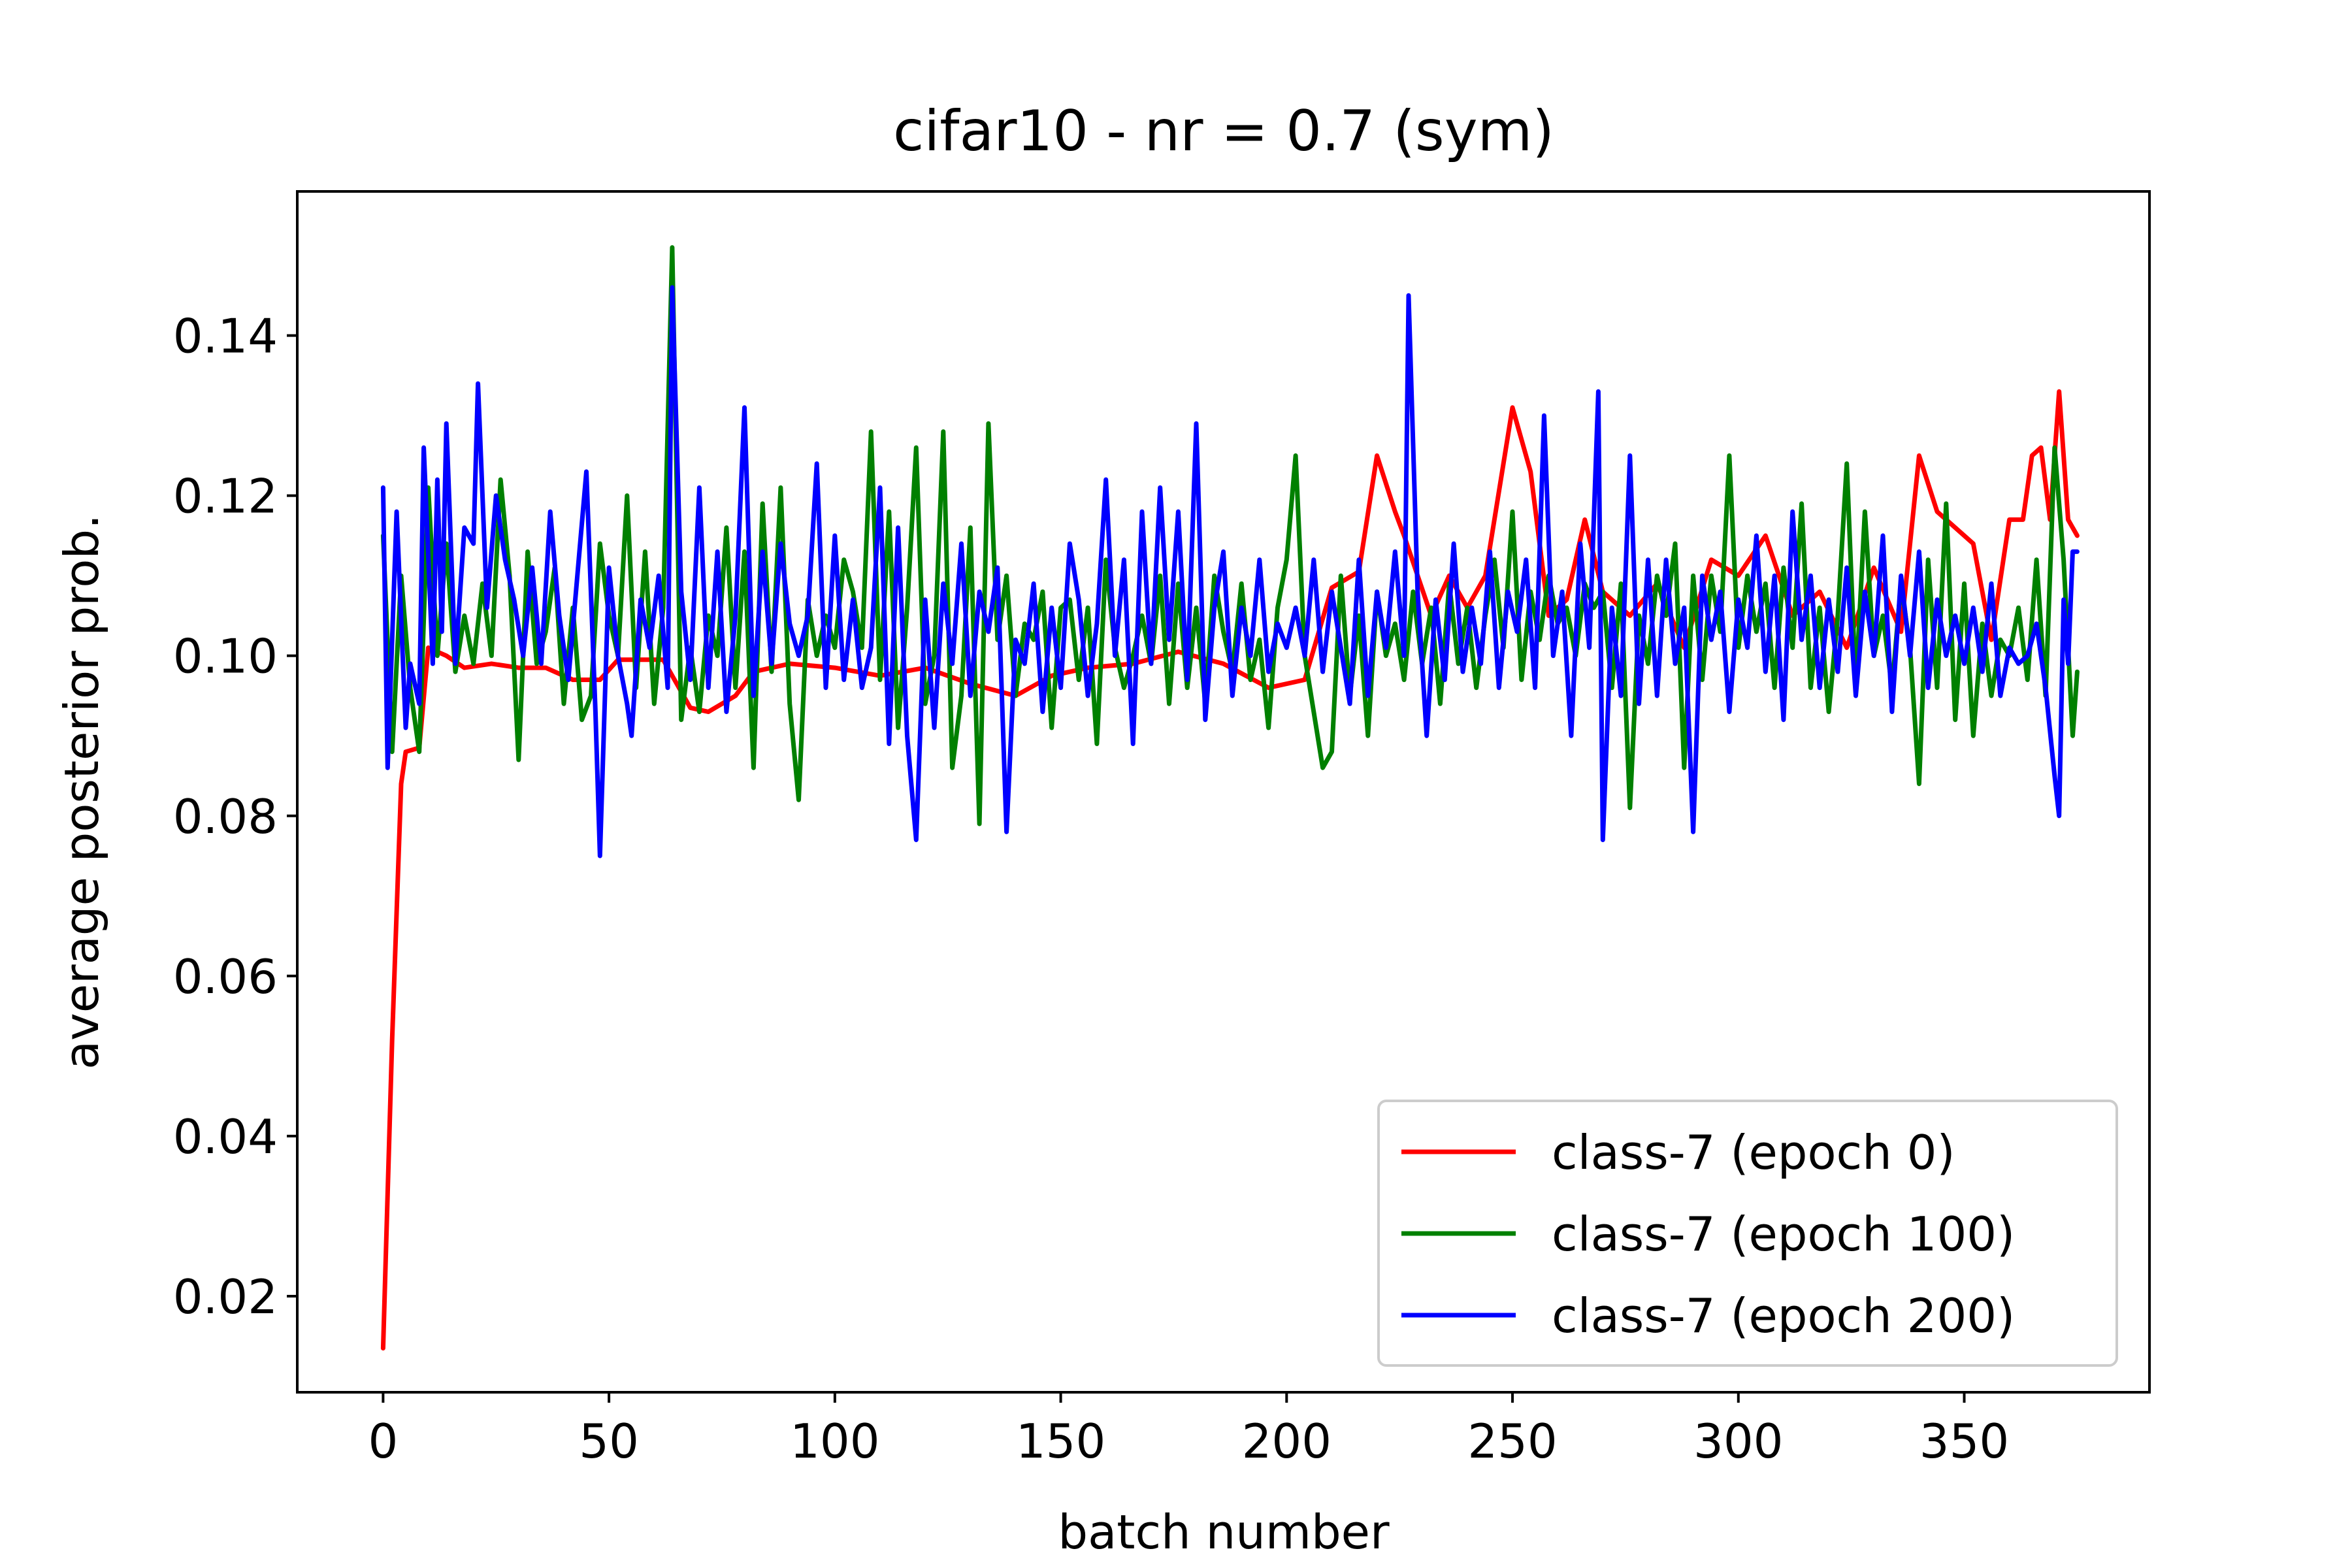 This screenshot has width=2352, height=1568. What do you see at coordinates (1738, 1441) in the screenshot?
I see `x-tick-label: 300` at bounding box center [1738, 1441].